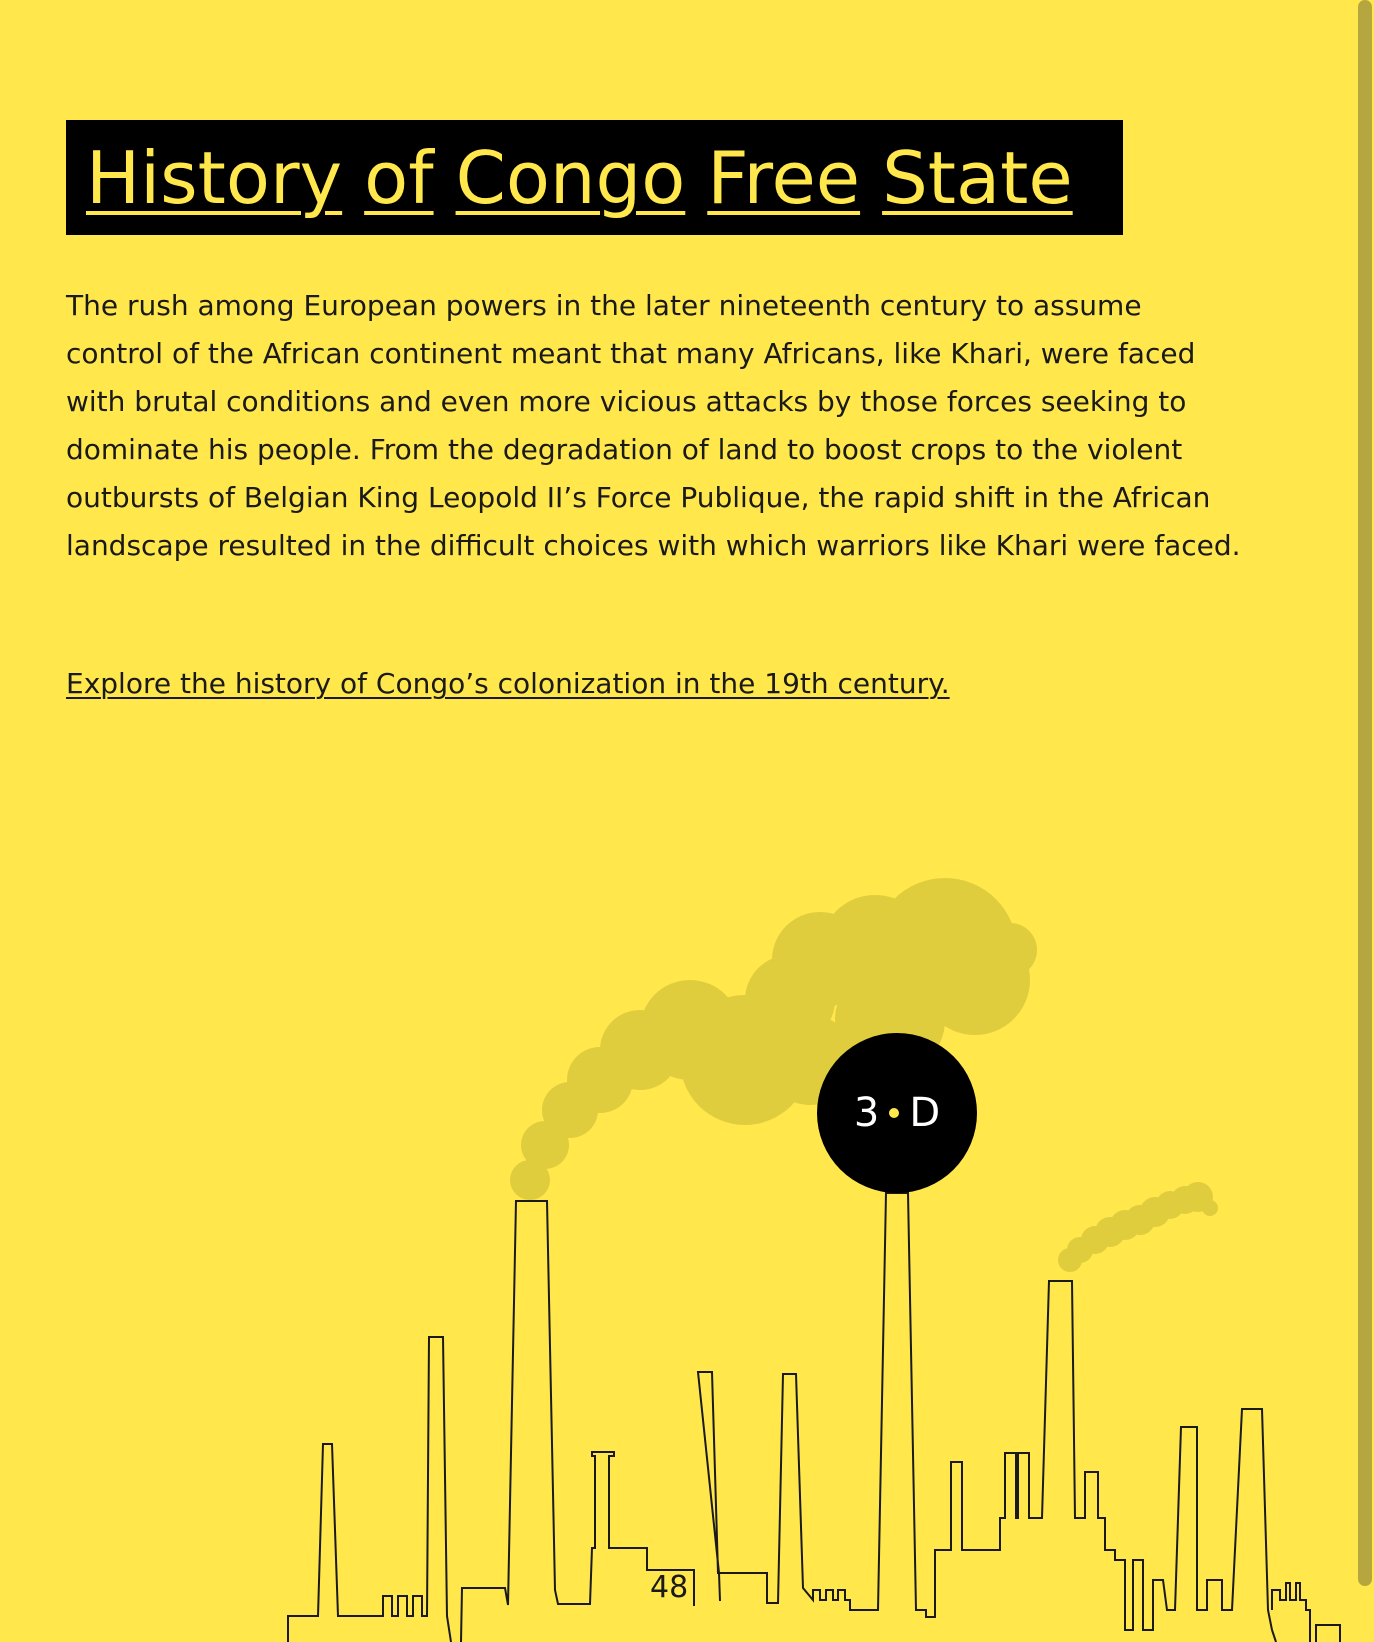 This screenshot has height=1642, width=1374. What do you see at coordinates (1365, 793) in the screenshot?
I see `scrollbar-thumb` at bounding box center [1365, 793].